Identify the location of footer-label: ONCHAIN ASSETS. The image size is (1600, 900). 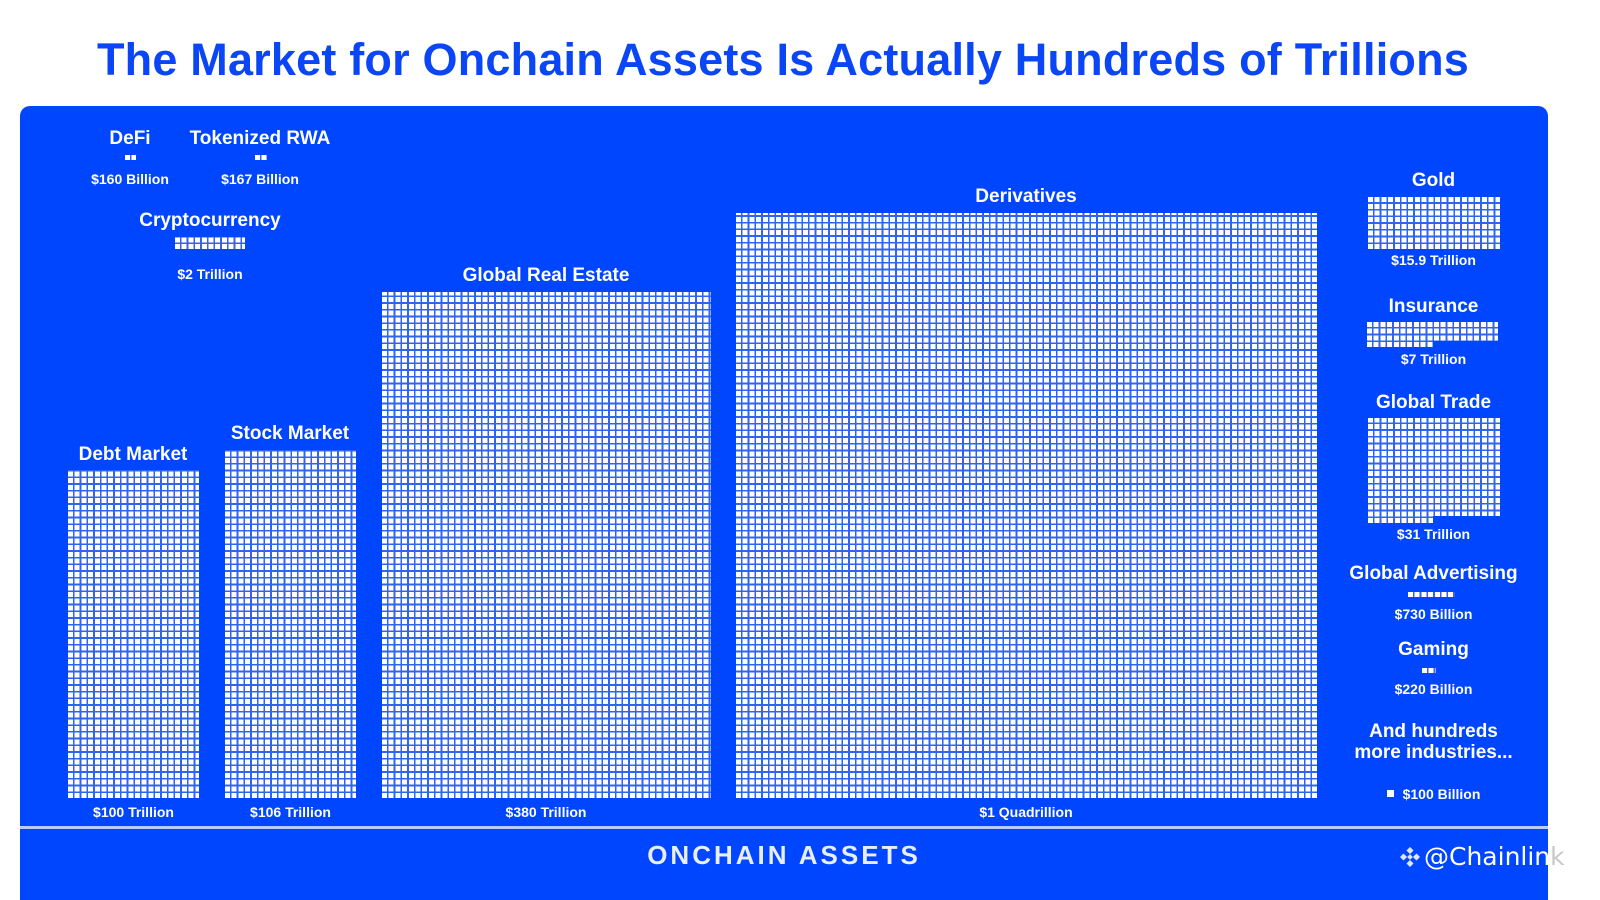
(784, 855).